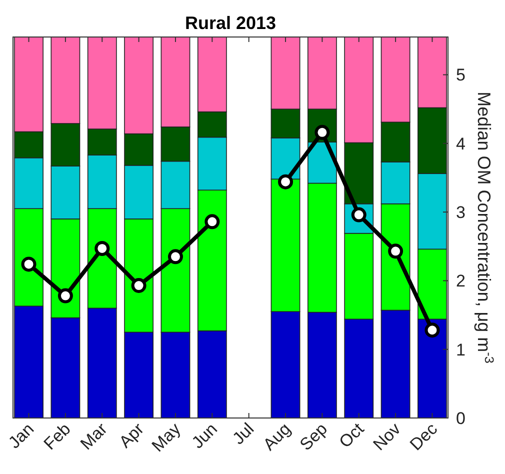 This screenshot has height=474, width=505. What do you see at coordinates (94, 436) in the screenshot?
I see `x-tick-label: Mar` at bounding box center [94, 436].